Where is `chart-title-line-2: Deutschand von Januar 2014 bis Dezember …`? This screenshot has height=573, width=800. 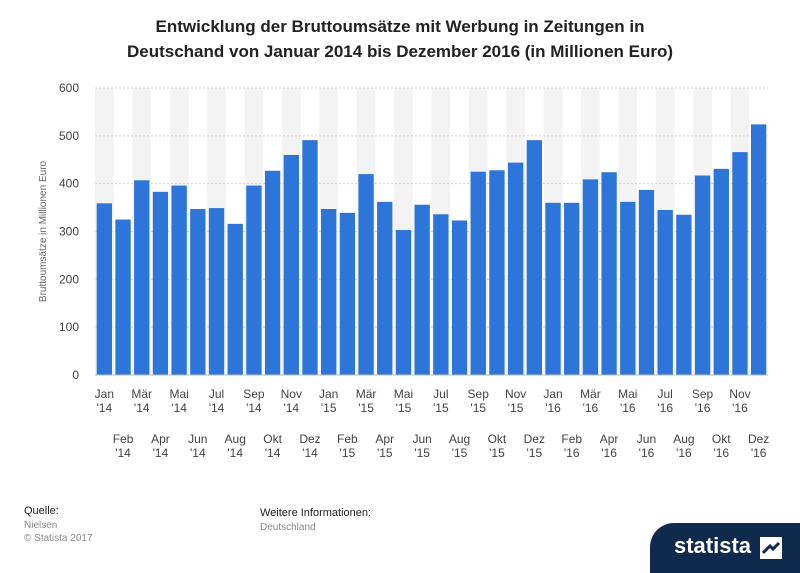 chart-title-line-2: Deutschand von Januar 2014 bis Dezember … is located at coordinates (400, 51).